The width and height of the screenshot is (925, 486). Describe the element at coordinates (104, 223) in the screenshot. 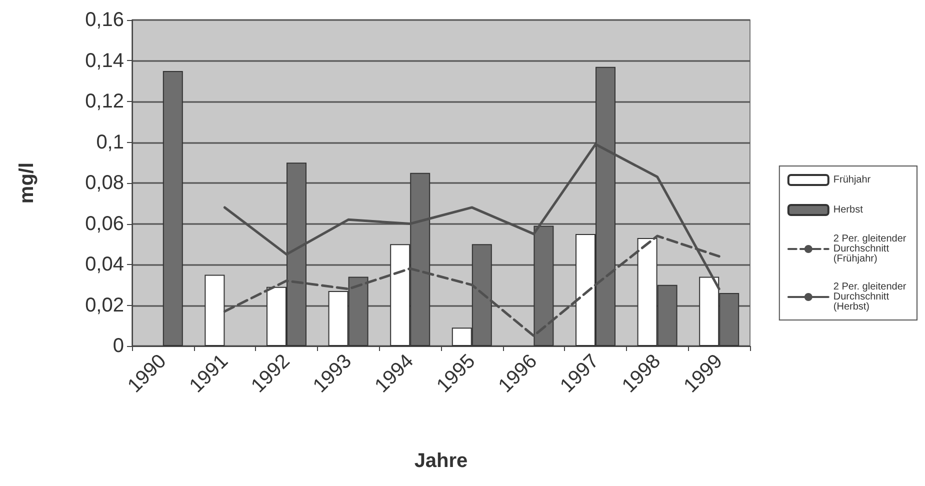

I see `y-tick-label: 0,06` at that location.